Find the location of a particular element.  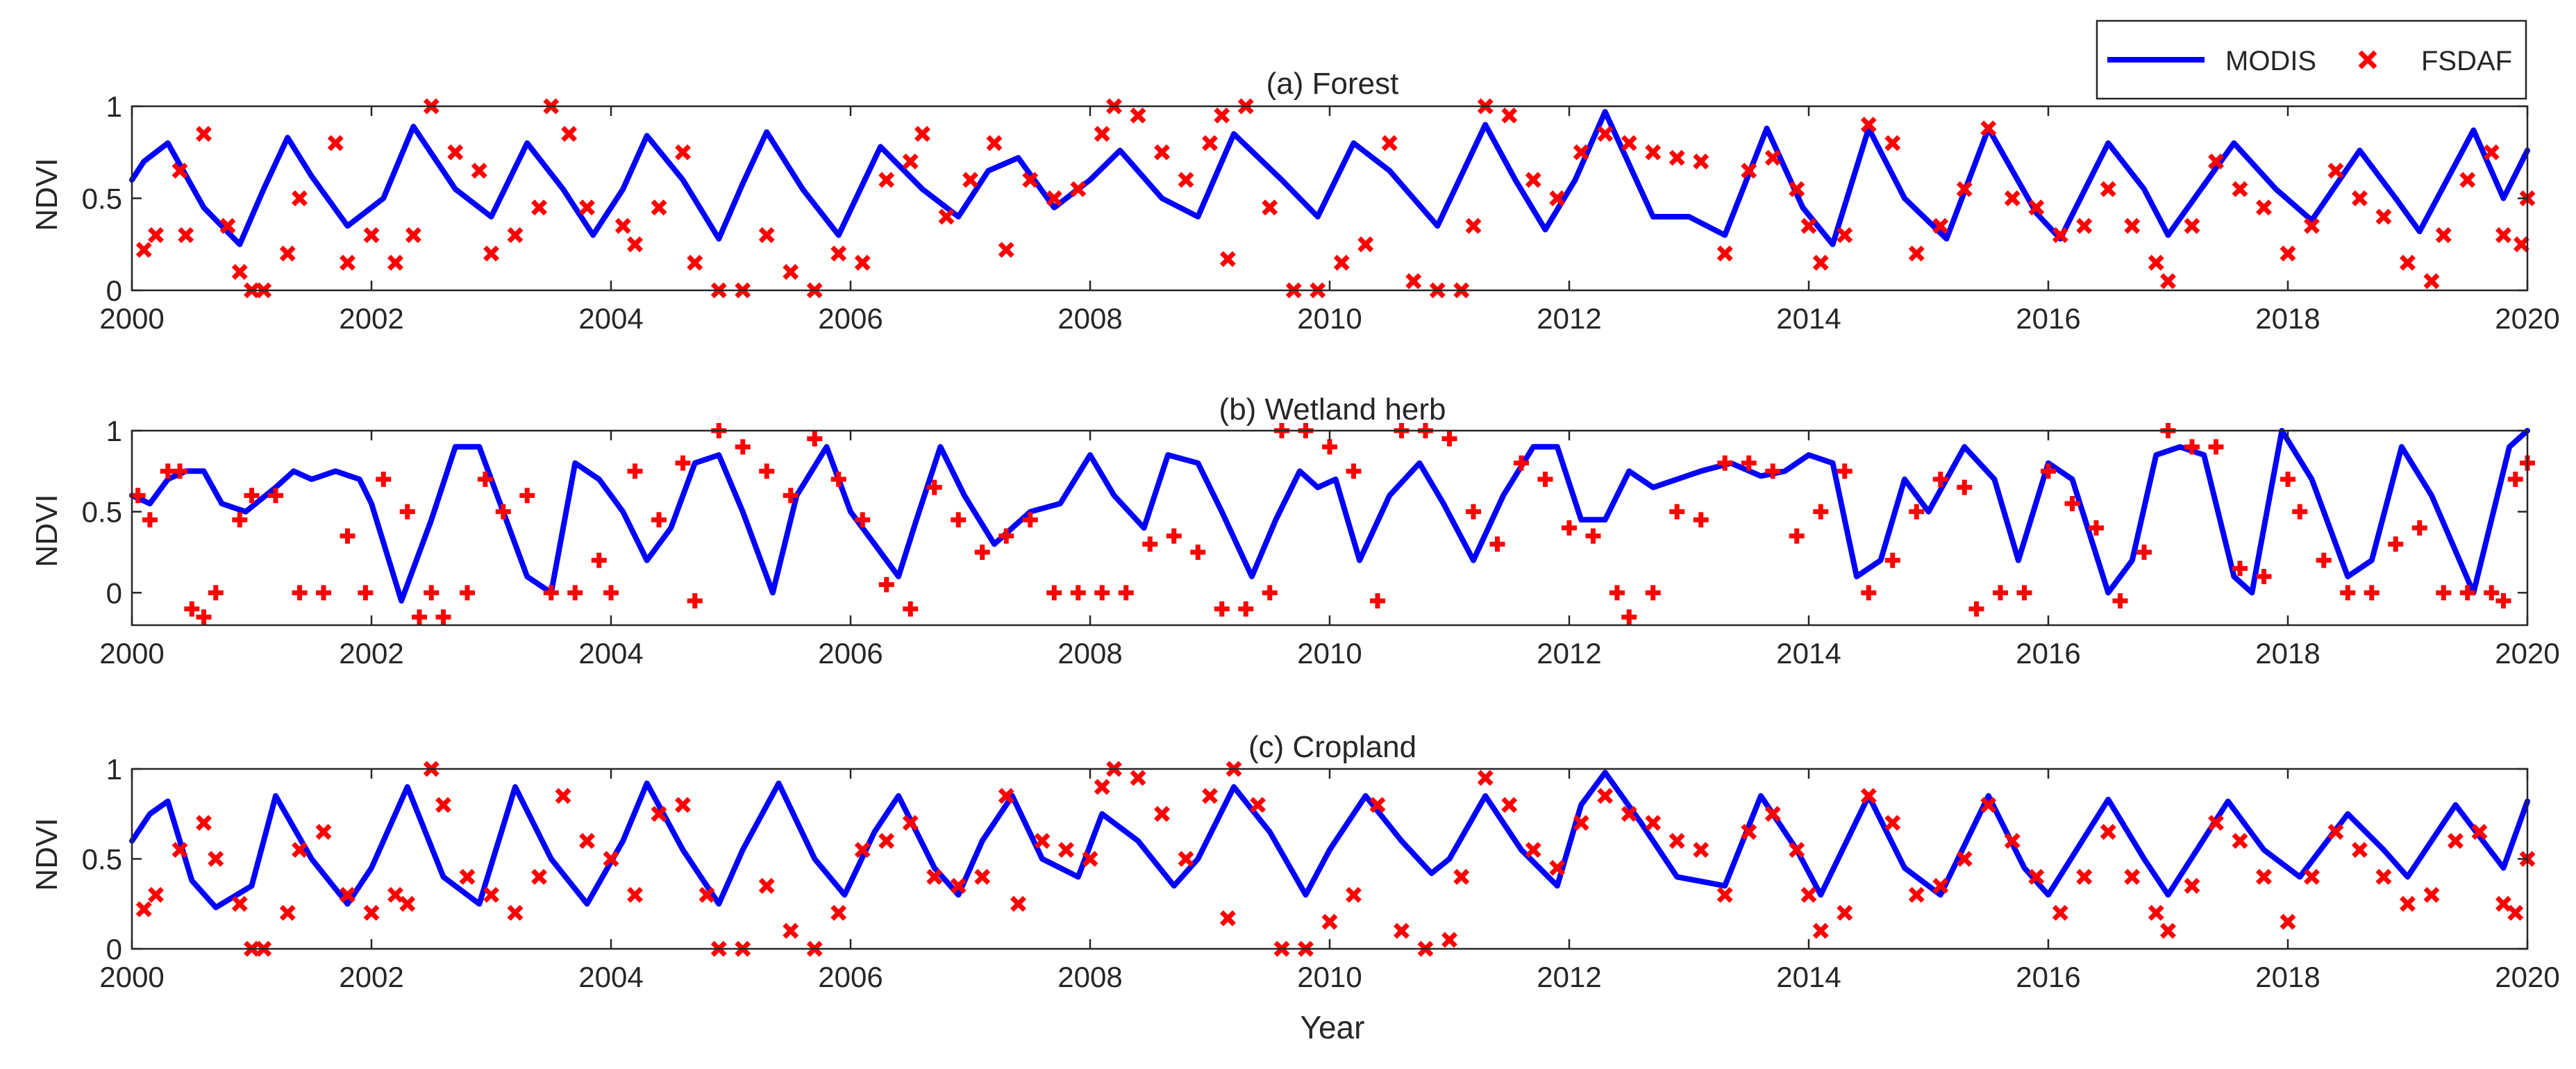

x-tick-label: 2006 is located at coordinates (851, 318).